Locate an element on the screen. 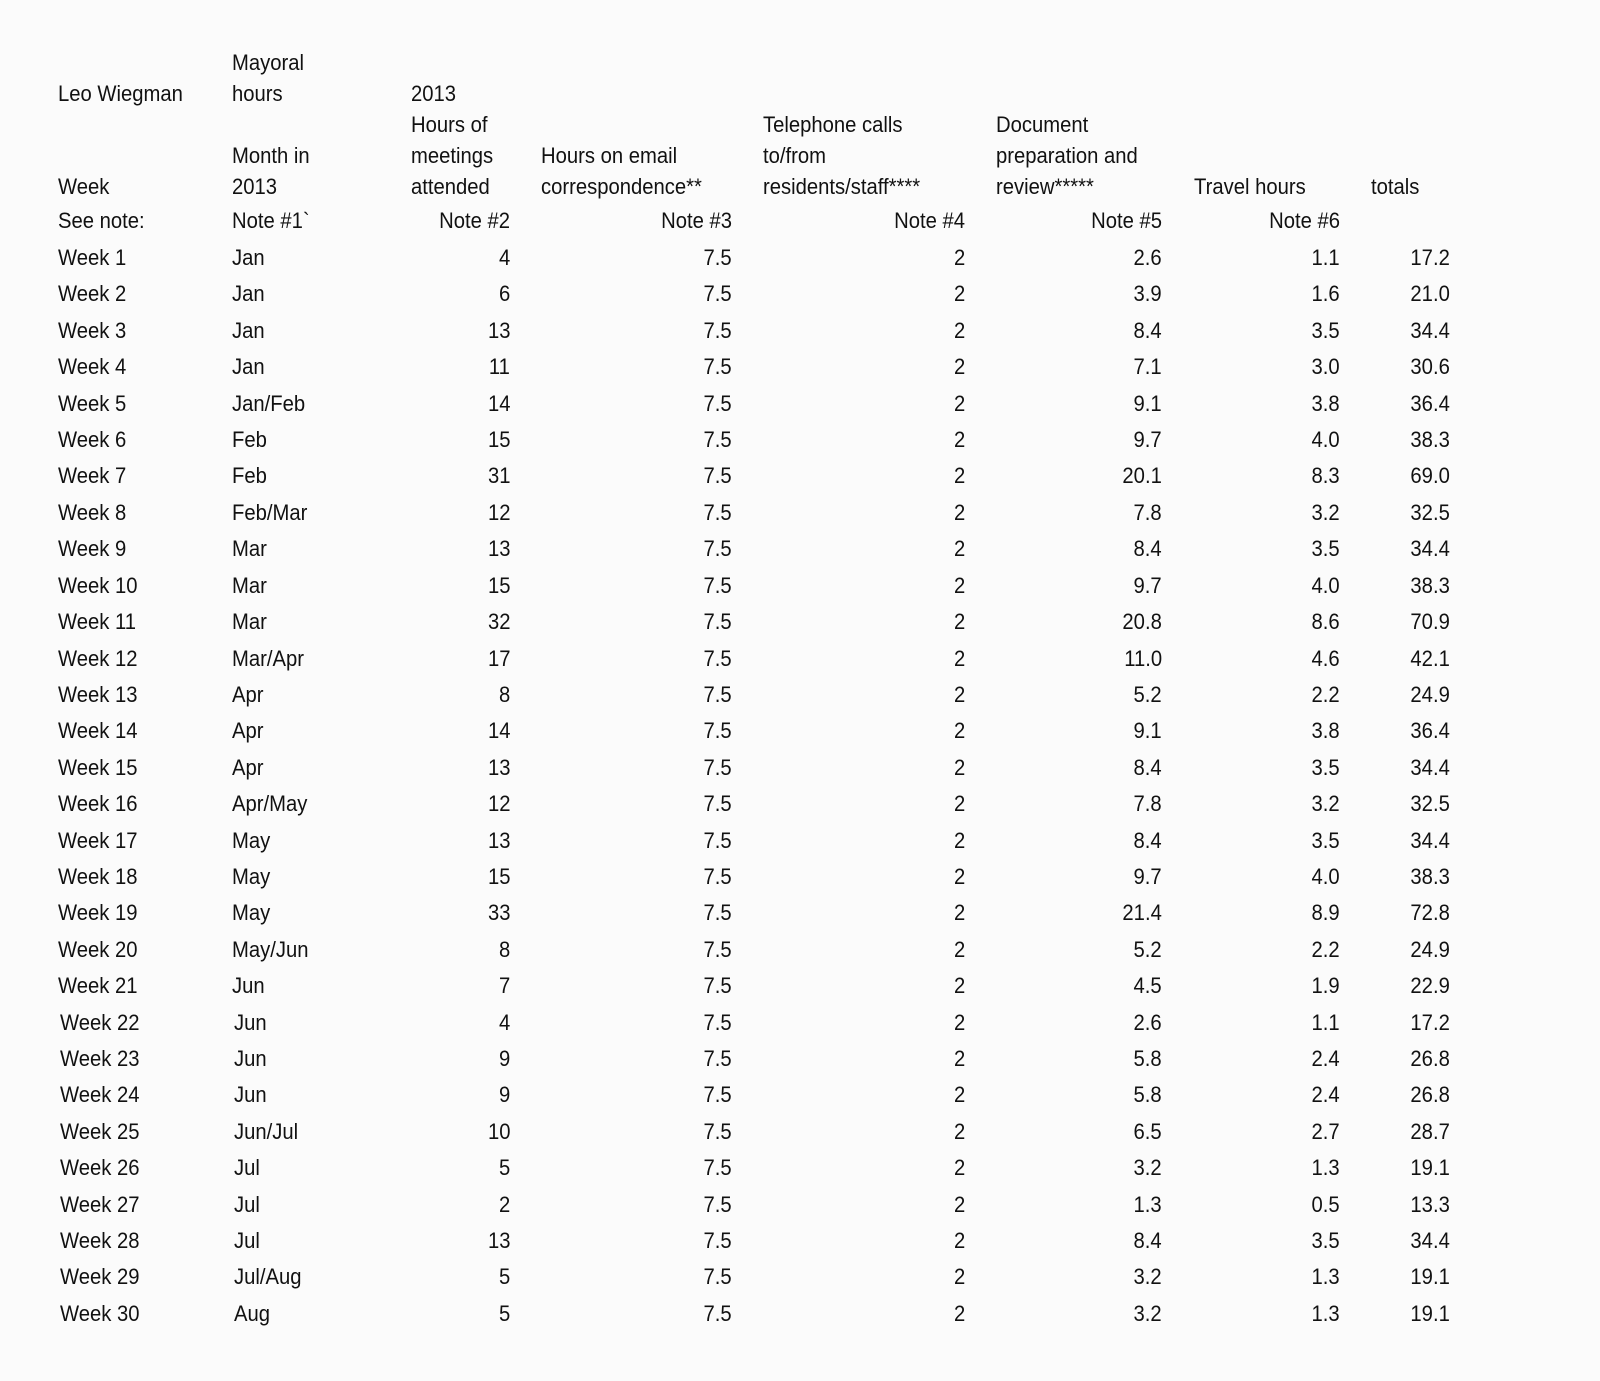  cell-month: Feb/Mar is located at coordinates (270, 512).